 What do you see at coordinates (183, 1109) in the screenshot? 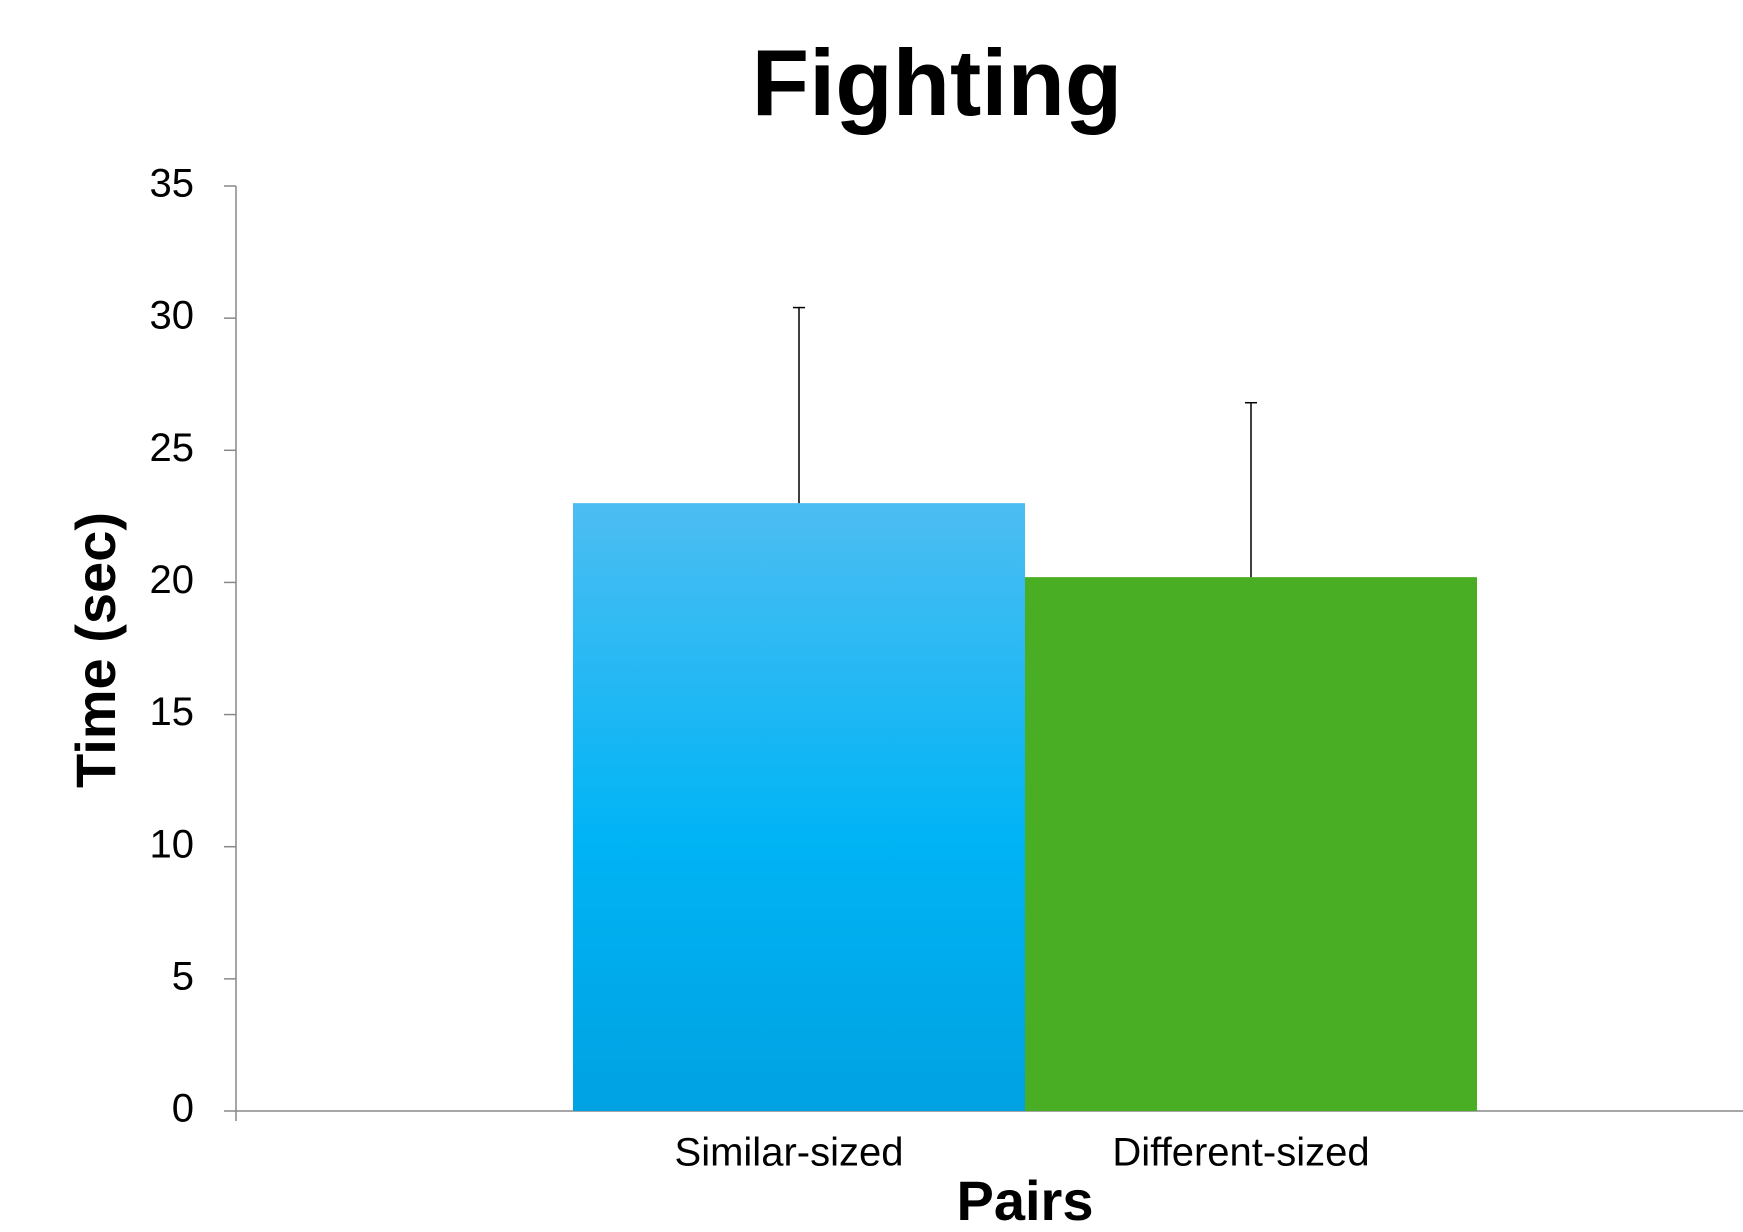
I see `y-tick-label: 0` at bounding box center [183, 1109].